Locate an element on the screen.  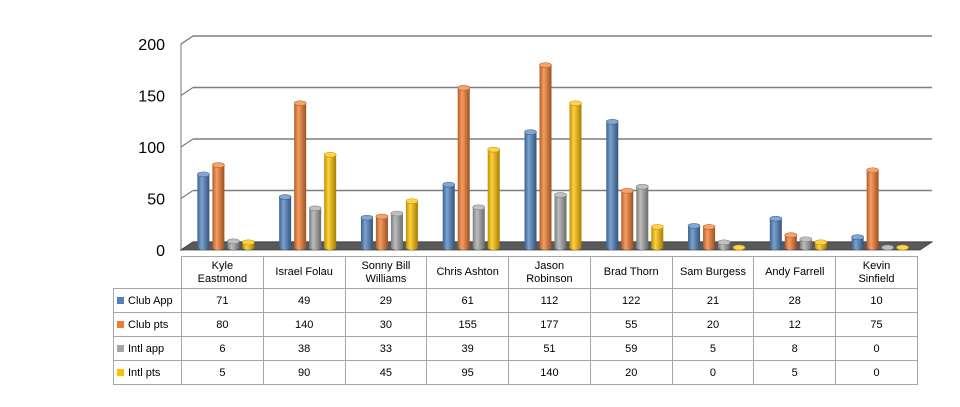
bar: Club pts · Kevin Sinfield: 75 is located at coordinates (872, 208).